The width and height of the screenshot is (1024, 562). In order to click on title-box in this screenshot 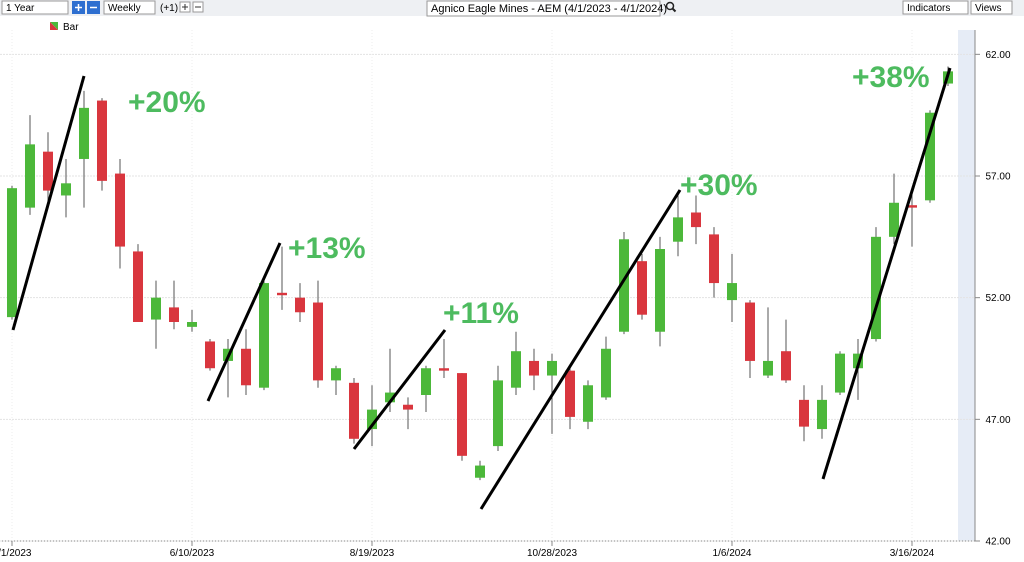, I will do `click(543, 8)`.